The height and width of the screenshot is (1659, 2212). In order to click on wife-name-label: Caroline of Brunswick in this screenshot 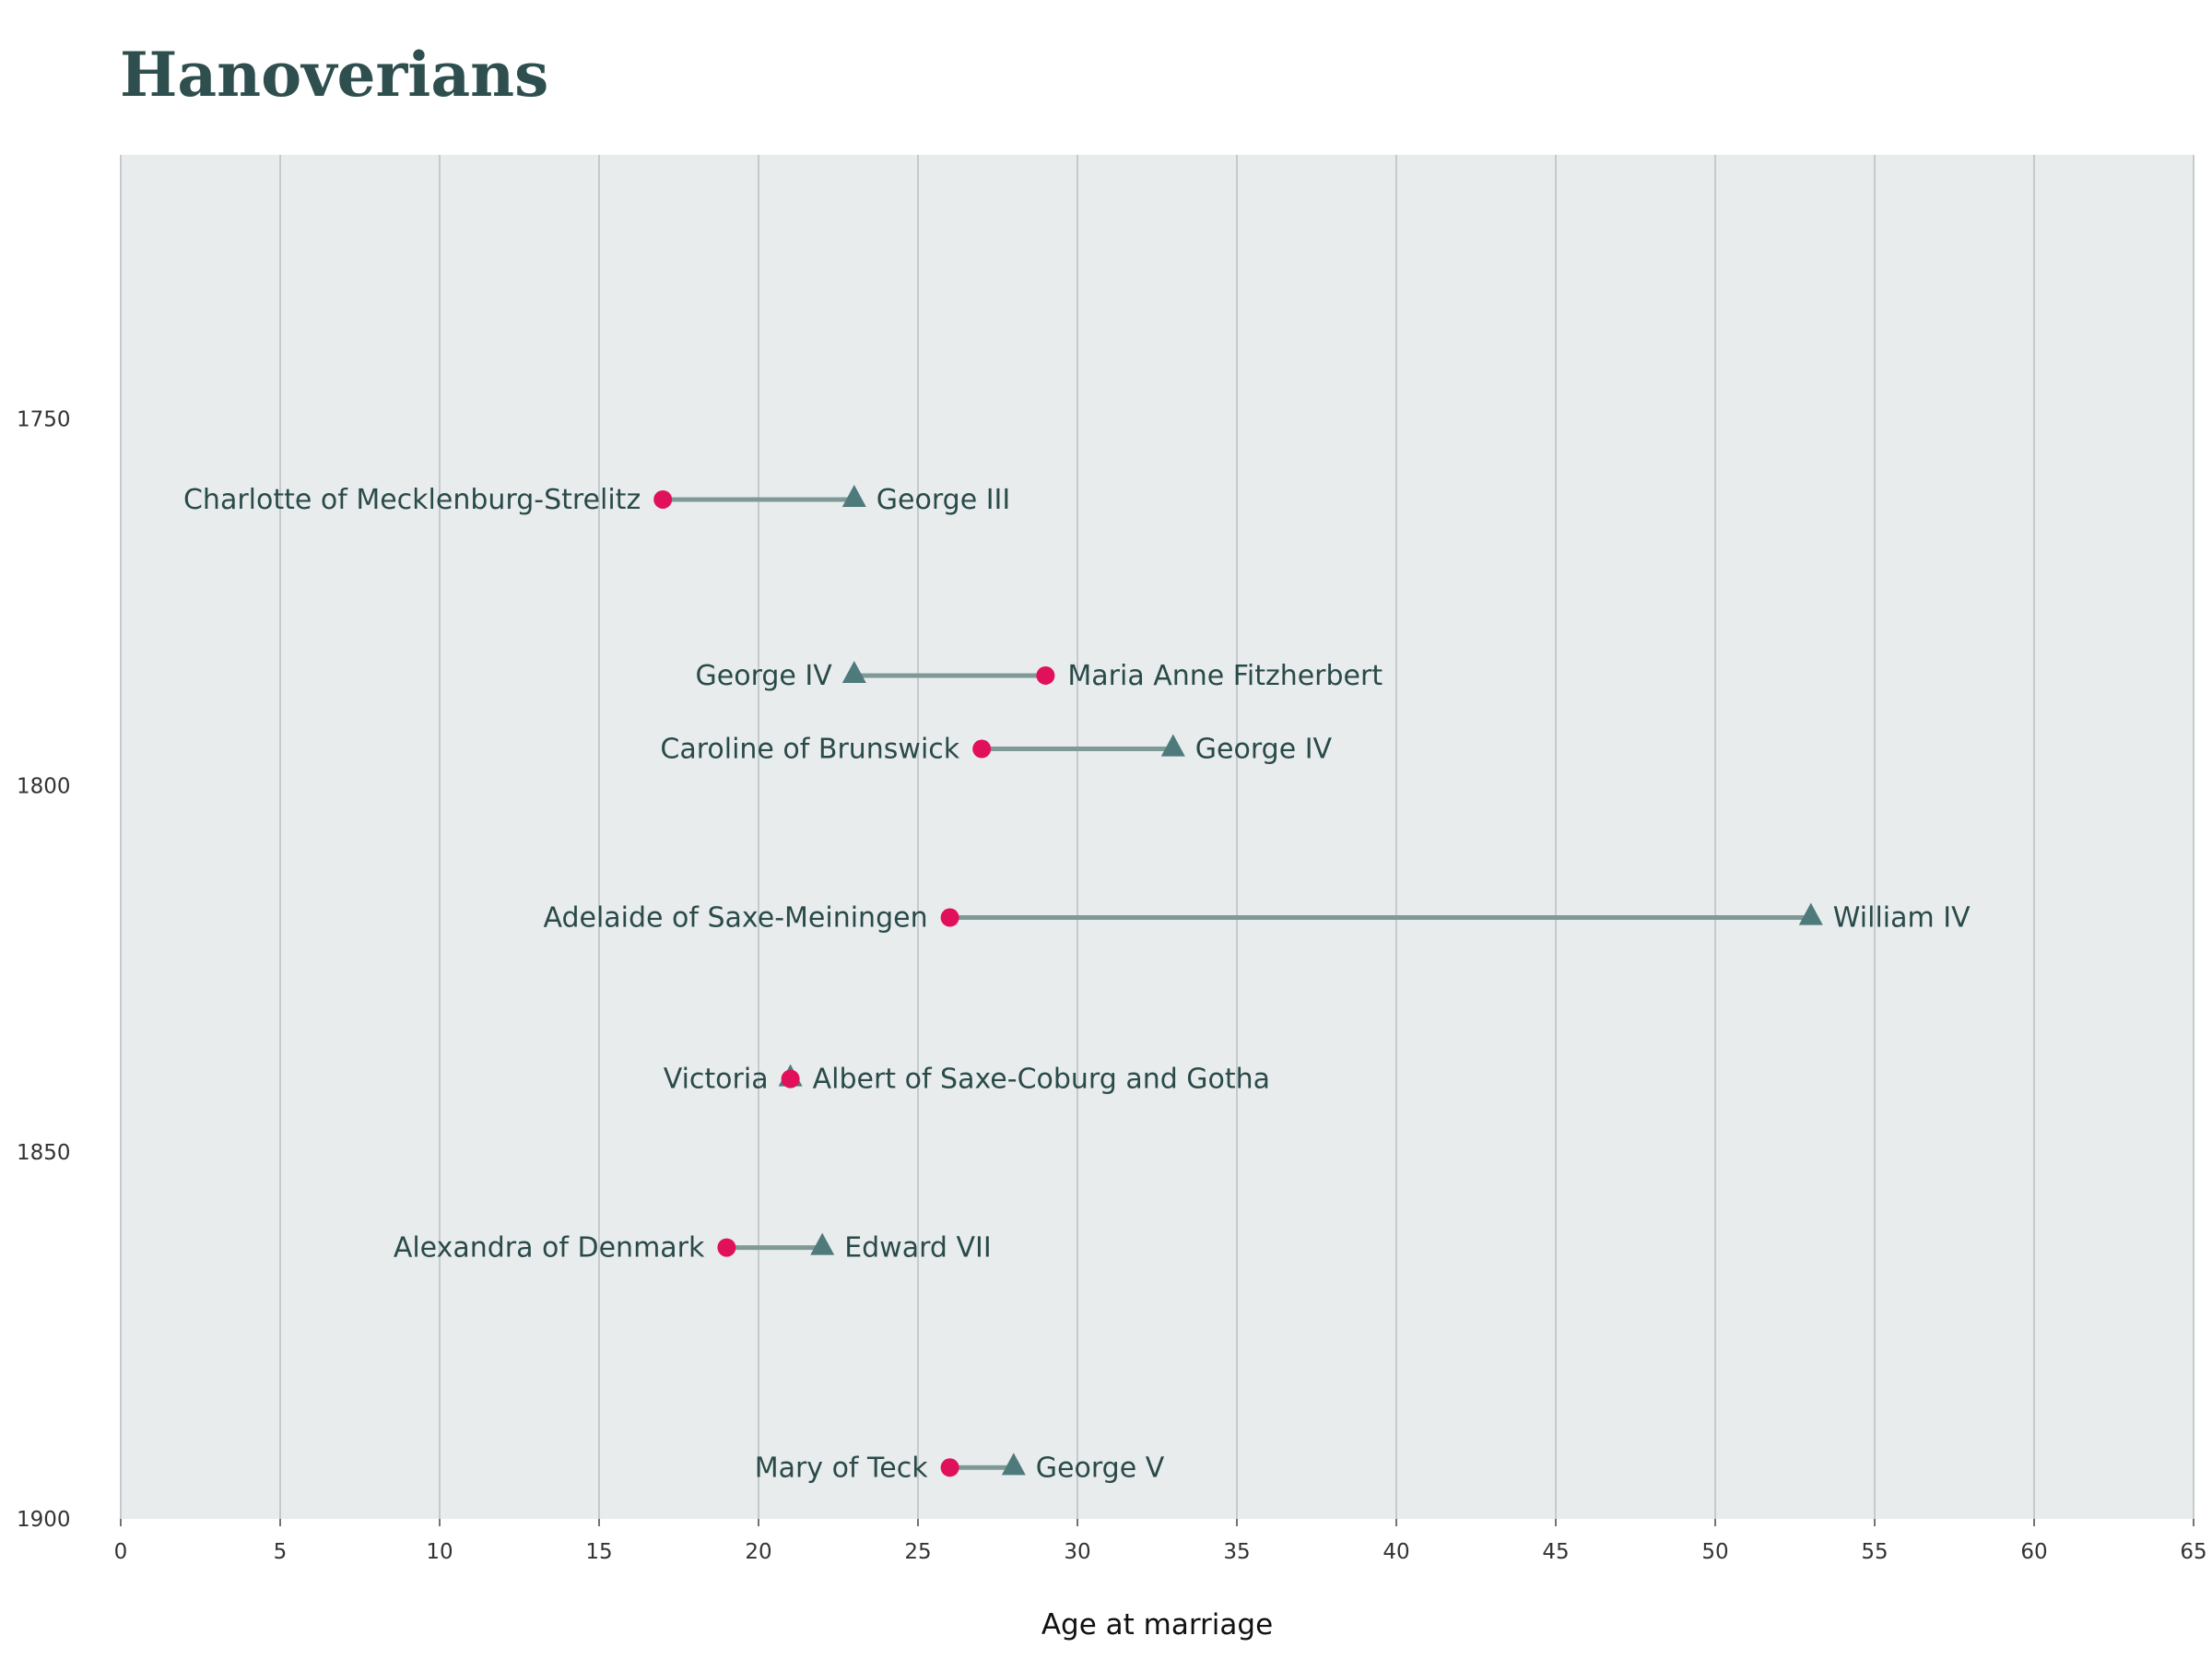, I will do `click(809, 750)`.